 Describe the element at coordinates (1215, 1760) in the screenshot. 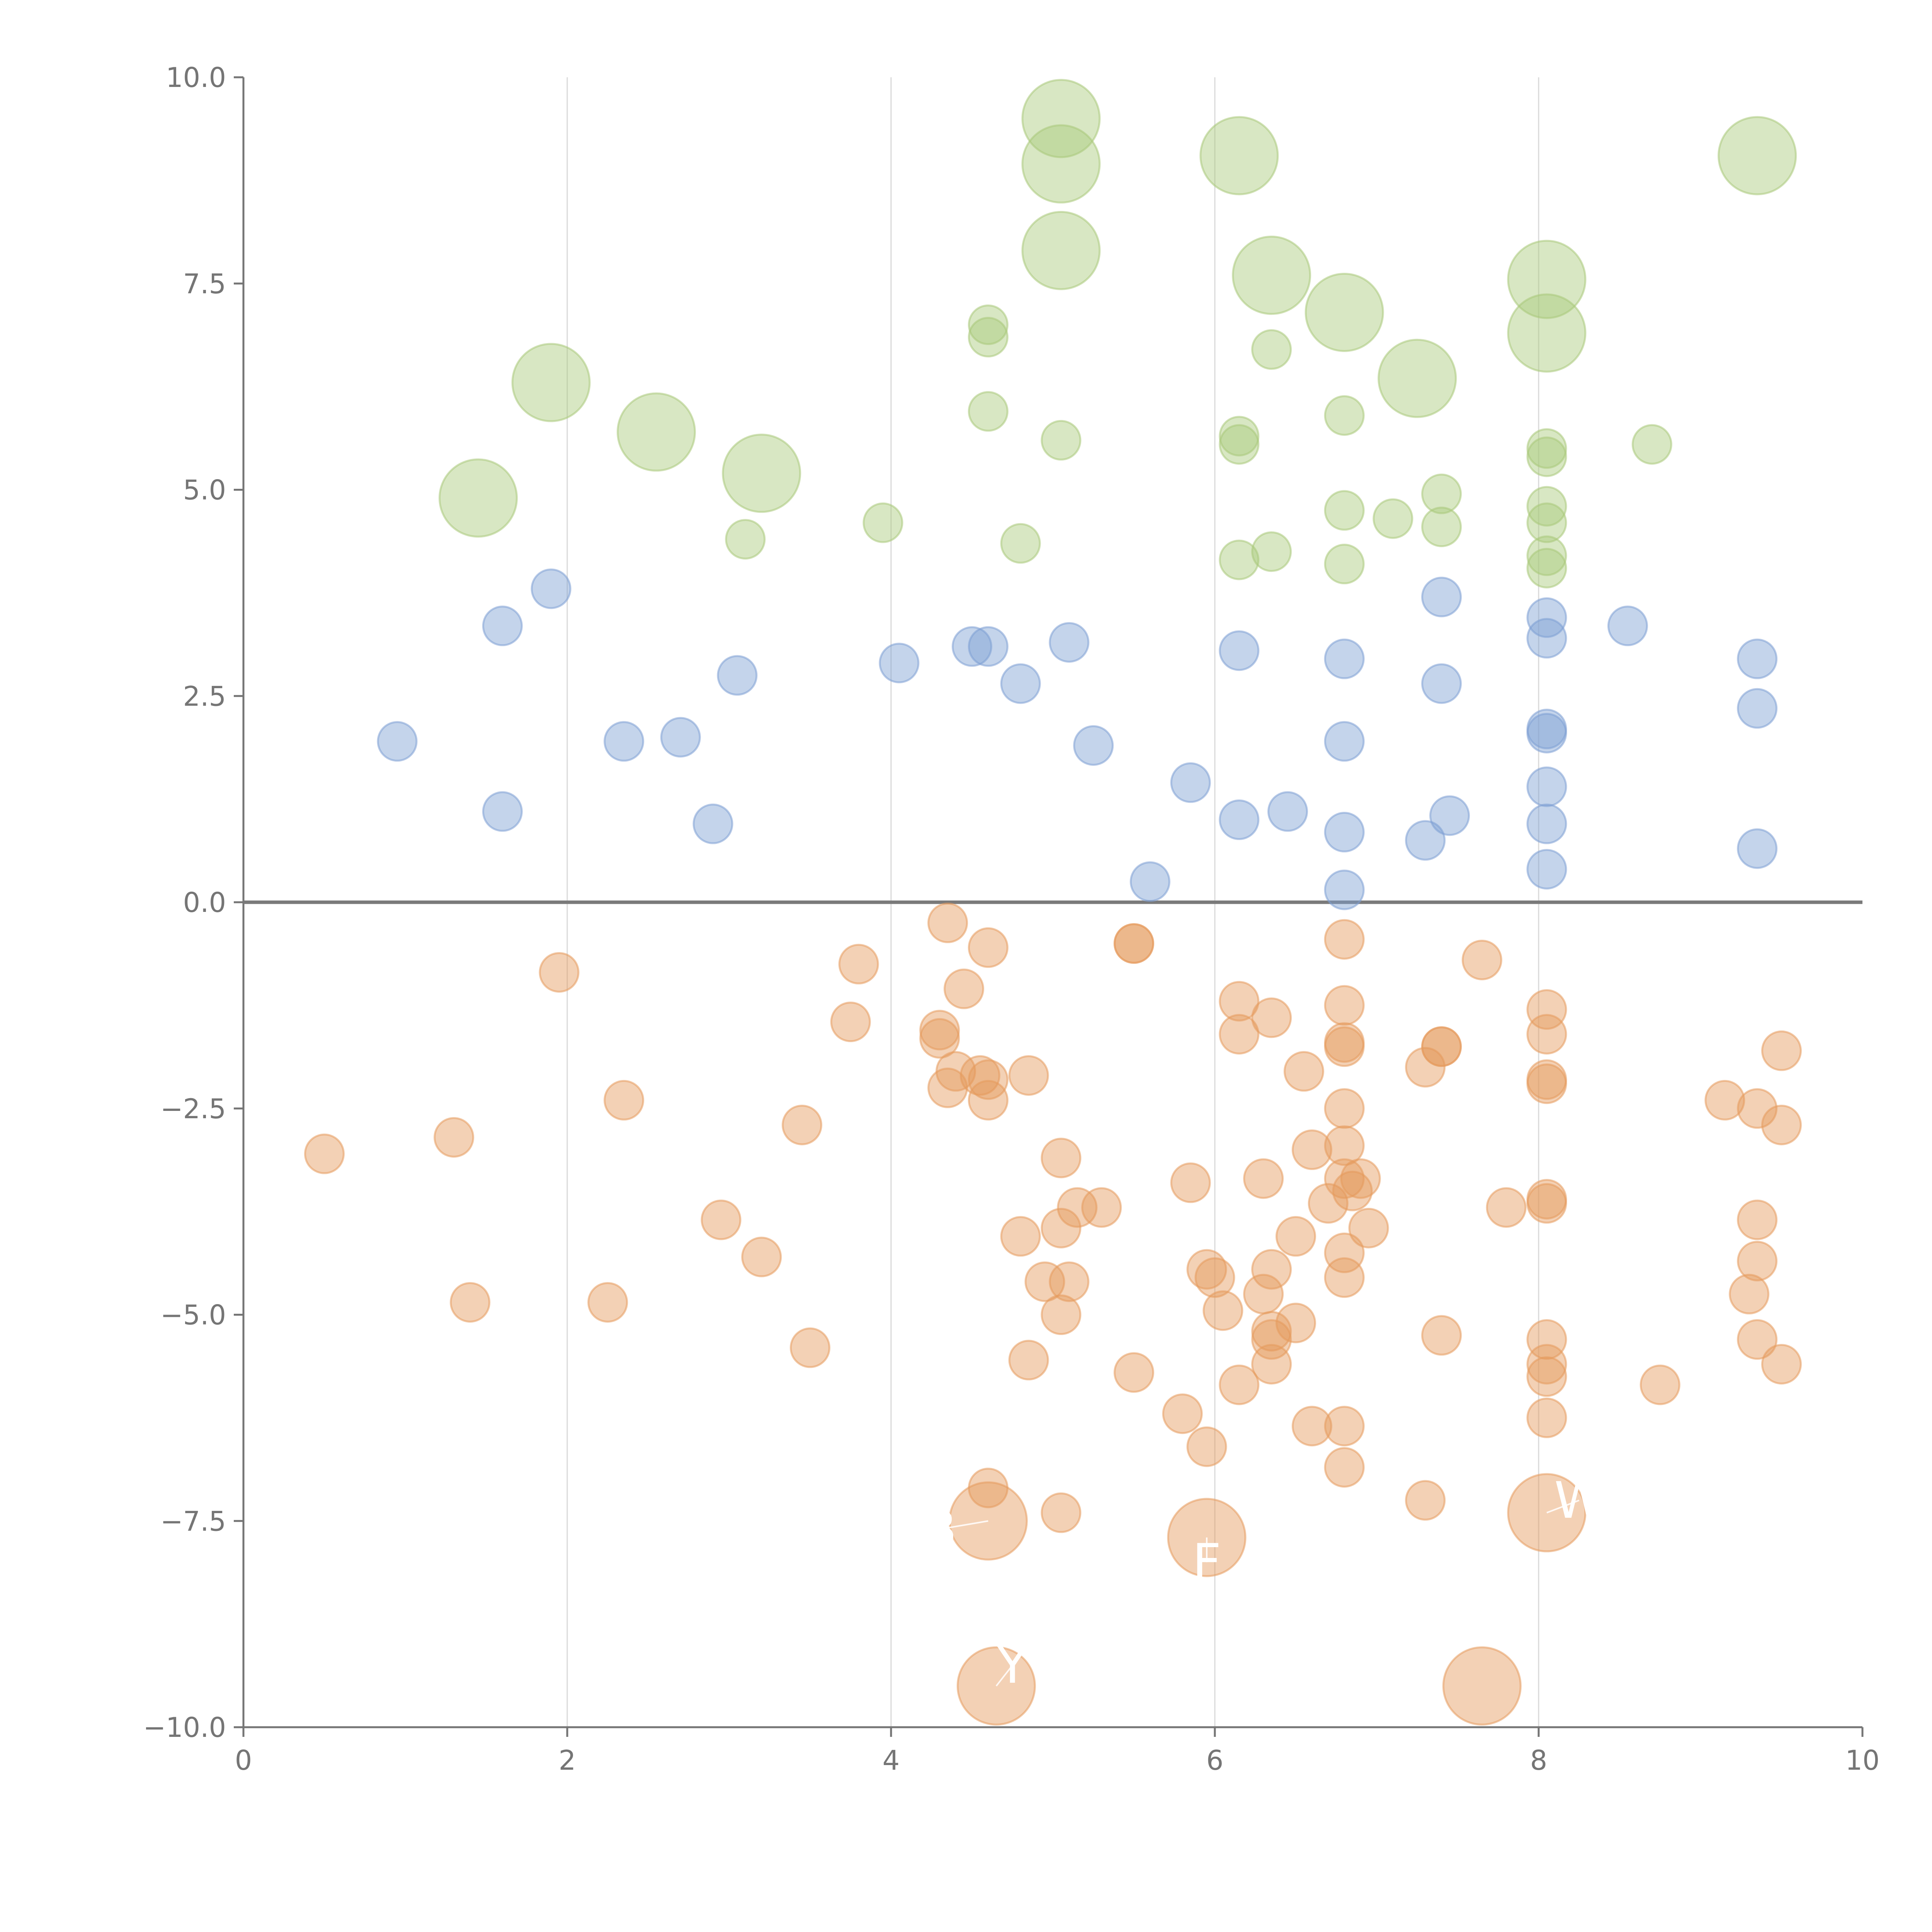

I see `x-tick-label: 6` at that location.